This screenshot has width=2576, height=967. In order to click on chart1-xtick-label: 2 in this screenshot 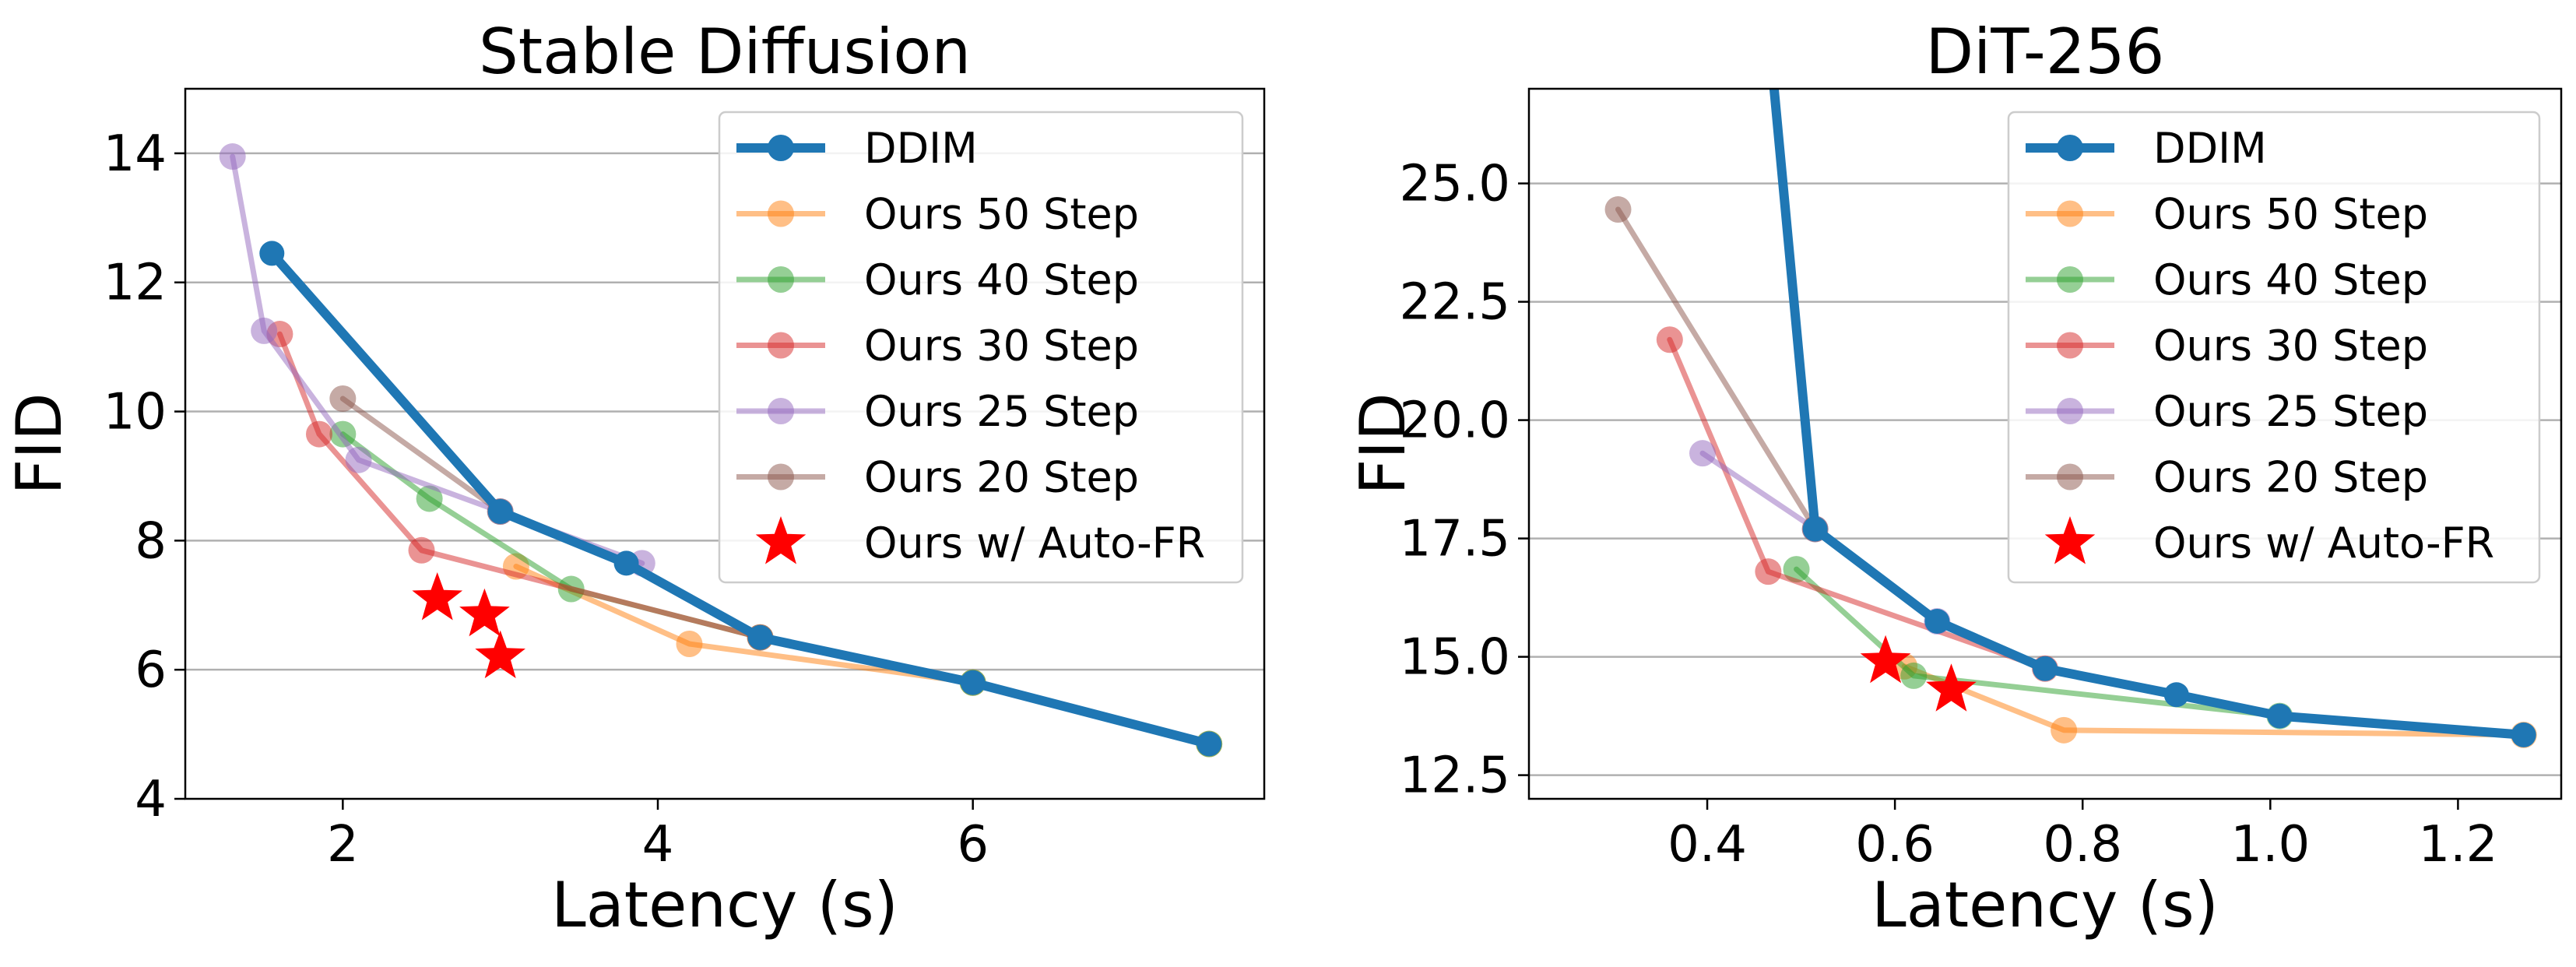, I will do `click(343, 845)`.